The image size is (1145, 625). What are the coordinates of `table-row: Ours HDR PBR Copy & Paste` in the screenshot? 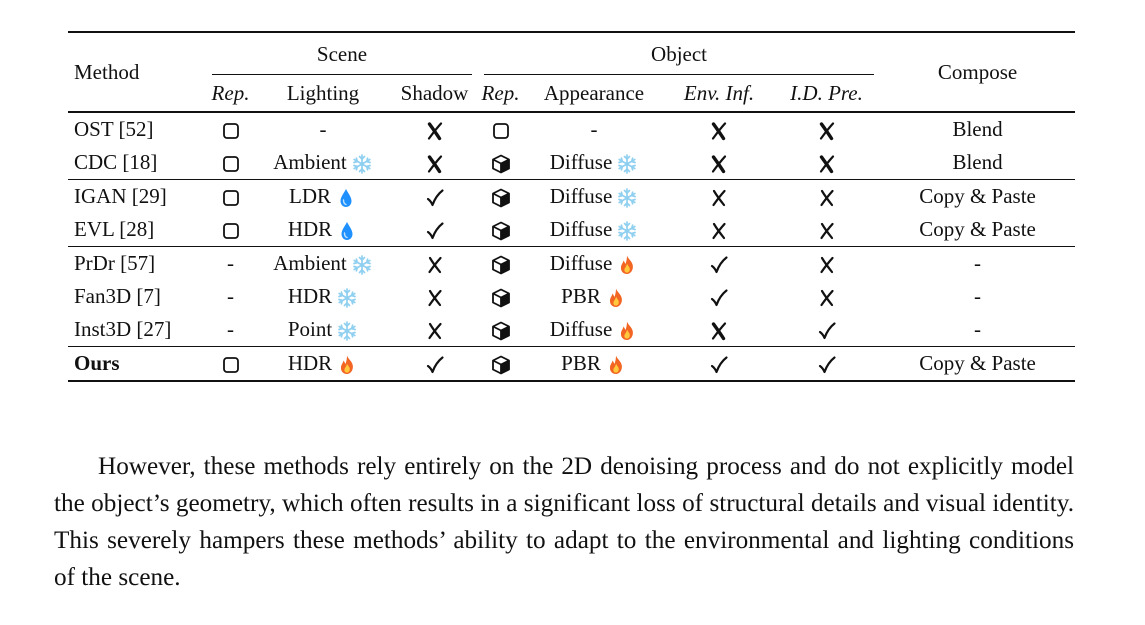 It's located at (572, 364).